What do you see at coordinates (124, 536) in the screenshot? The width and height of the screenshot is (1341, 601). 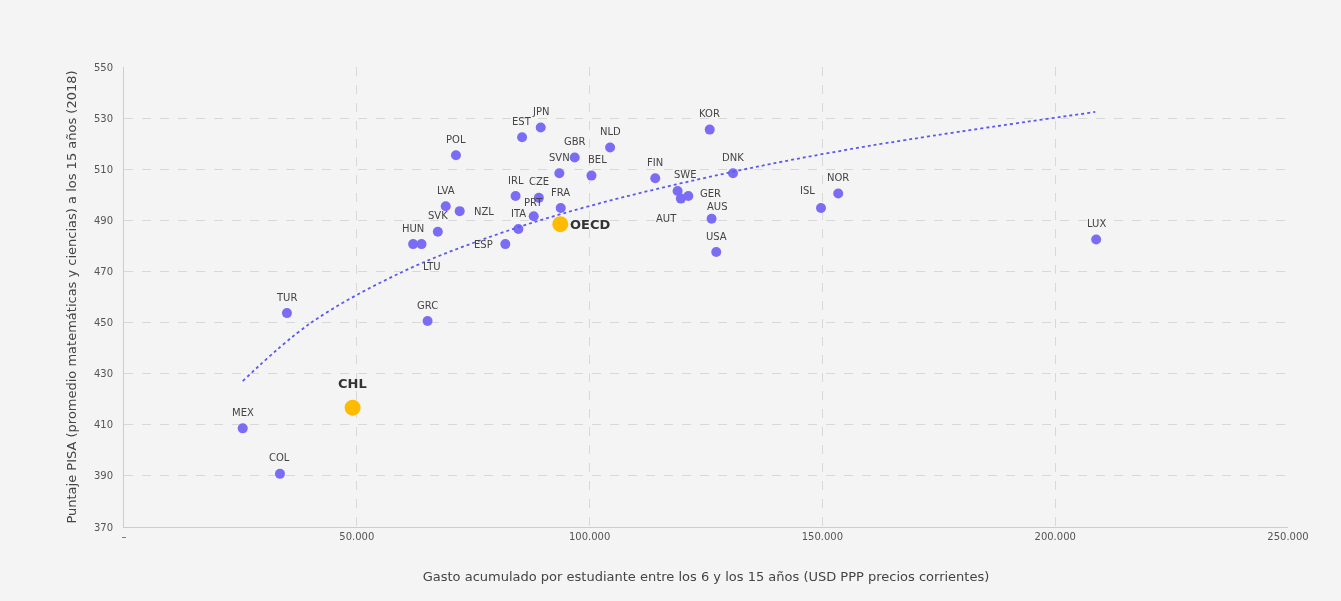 I see `x-tick-label: –` at bounding box center [124, 536].